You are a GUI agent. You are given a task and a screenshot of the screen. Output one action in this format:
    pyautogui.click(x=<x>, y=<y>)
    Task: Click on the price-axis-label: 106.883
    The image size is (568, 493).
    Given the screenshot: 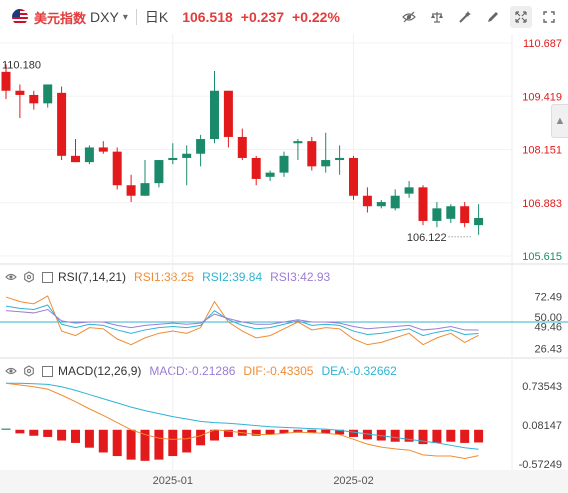 What is the action you would take?
    pyautogui.click(x=542, y=204)
    